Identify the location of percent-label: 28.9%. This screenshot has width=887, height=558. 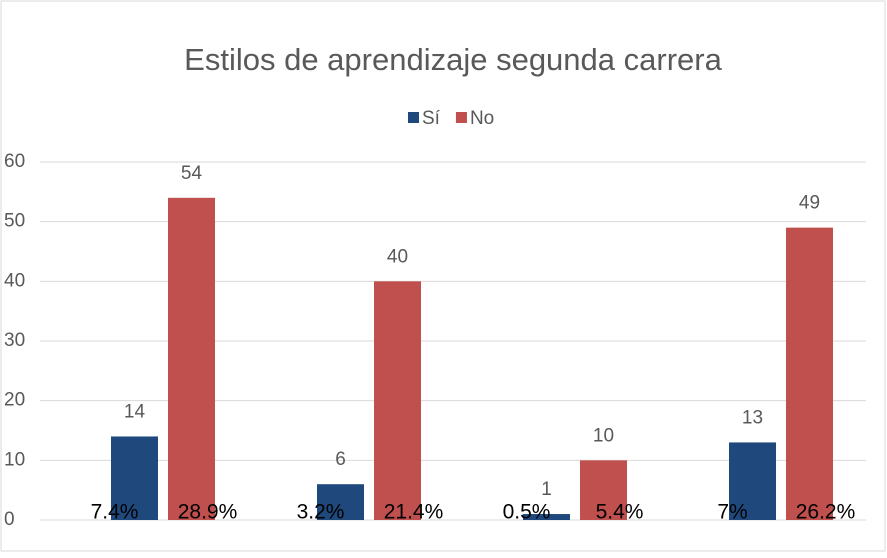
(208, 512).